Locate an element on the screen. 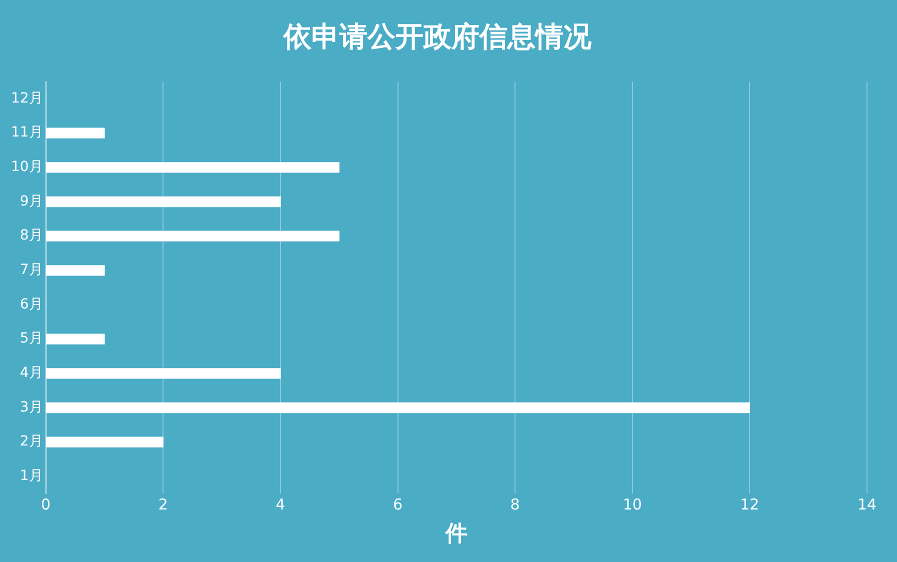 This screenshot has width=897, height=562. y-tick-label: 8月 is located at coordinates (31, 236).